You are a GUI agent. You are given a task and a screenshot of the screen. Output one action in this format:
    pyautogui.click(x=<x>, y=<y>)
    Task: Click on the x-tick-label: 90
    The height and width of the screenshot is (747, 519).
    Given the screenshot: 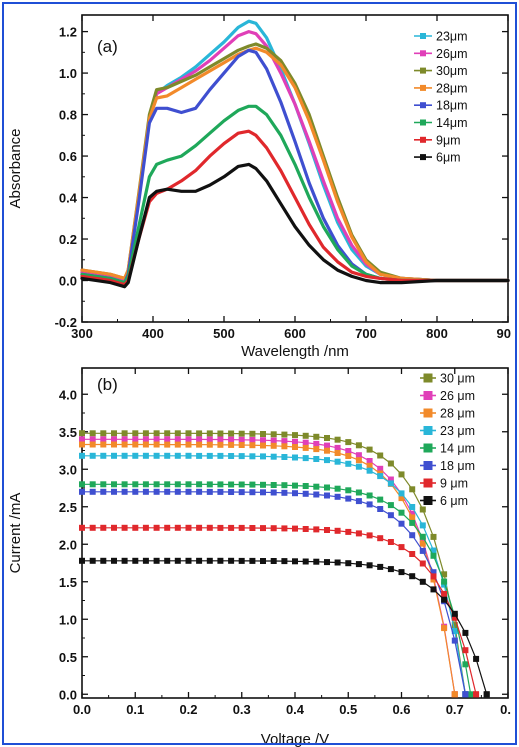 What is the action you would take?
    pyautogui.click(x=504, y=333)
    